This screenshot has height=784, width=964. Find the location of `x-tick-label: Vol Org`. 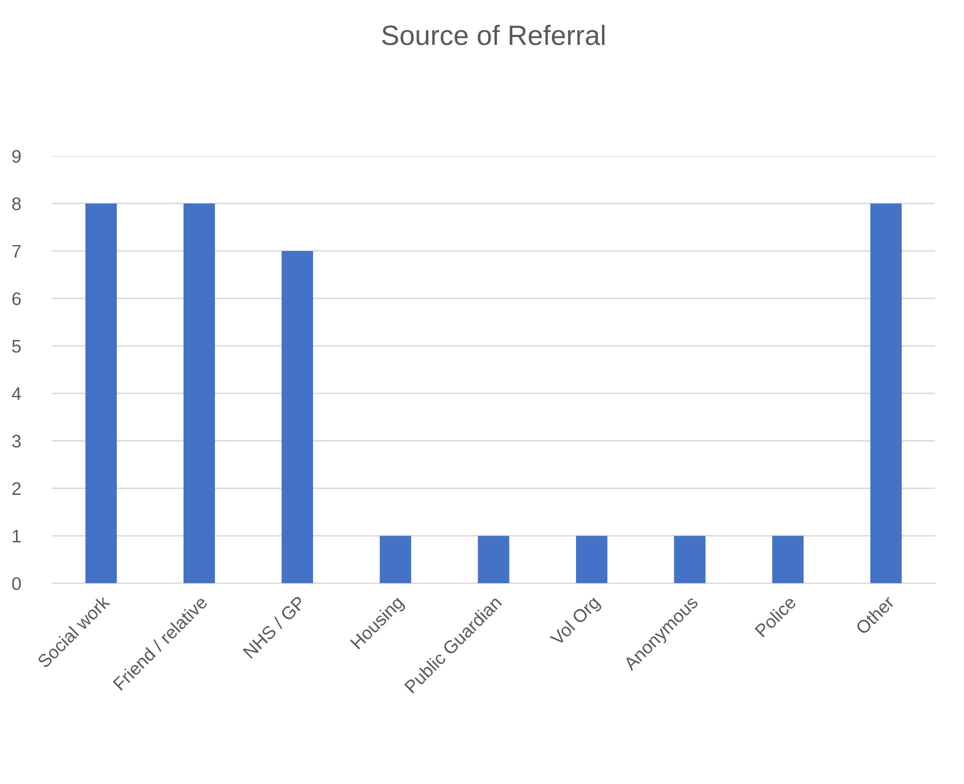

x-tick-label: Vol Org is located at coordinates (576, 622).